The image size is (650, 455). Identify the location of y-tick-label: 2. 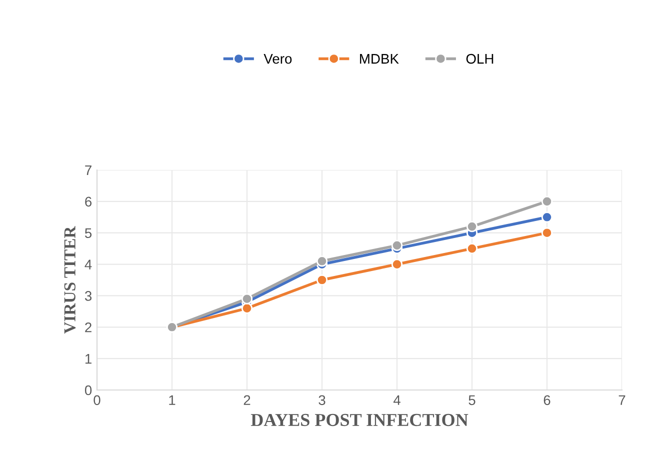
(88, 327).